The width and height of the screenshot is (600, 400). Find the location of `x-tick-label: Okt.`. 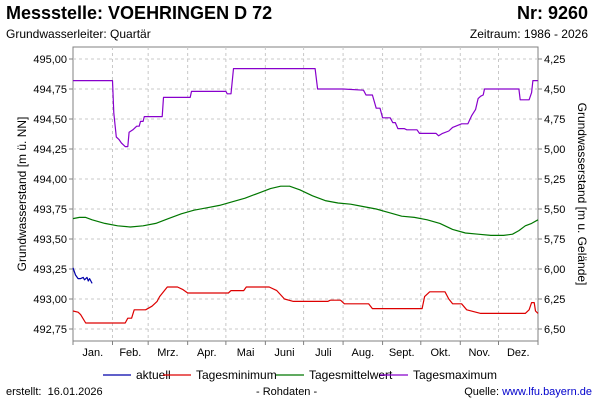

x-tick-label: Okt. is located at coordinates (440, 353).